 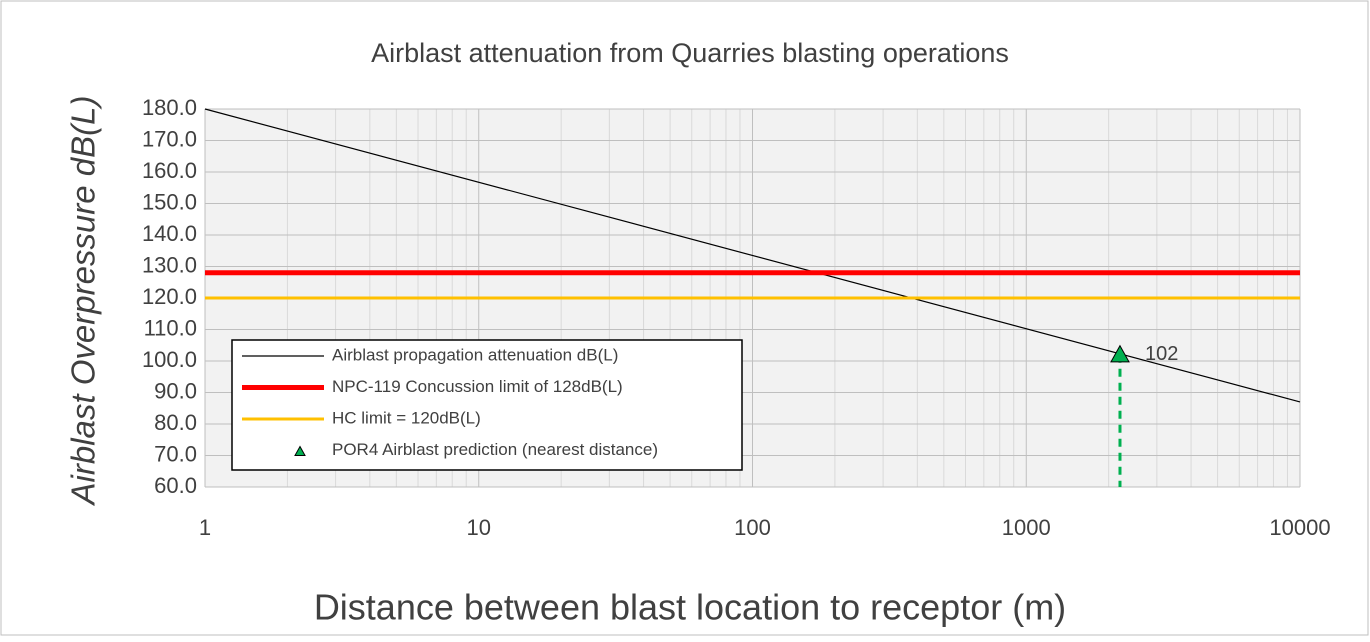 I want to click on y-tick-label: 130.0, so click(x=169, y=264).